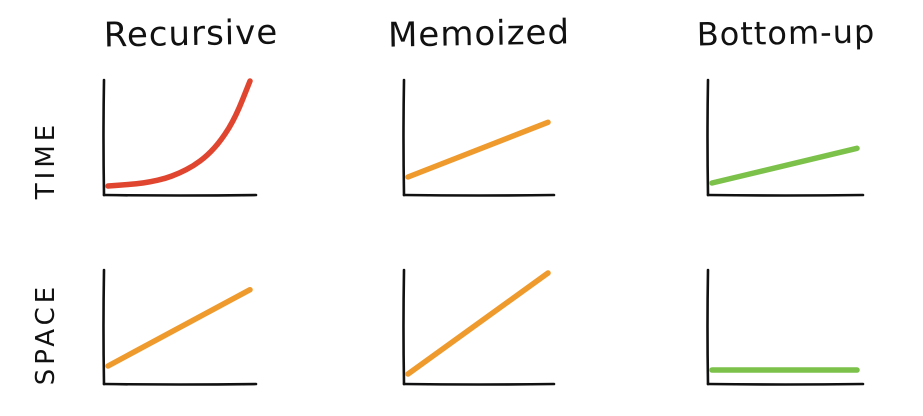 The width and height of the screenshot is (923, 416). What do you see at coordinates (708, 137) in the screenshot?
I see `y-axis-time-bottomup` at bounding box center [708, 137].